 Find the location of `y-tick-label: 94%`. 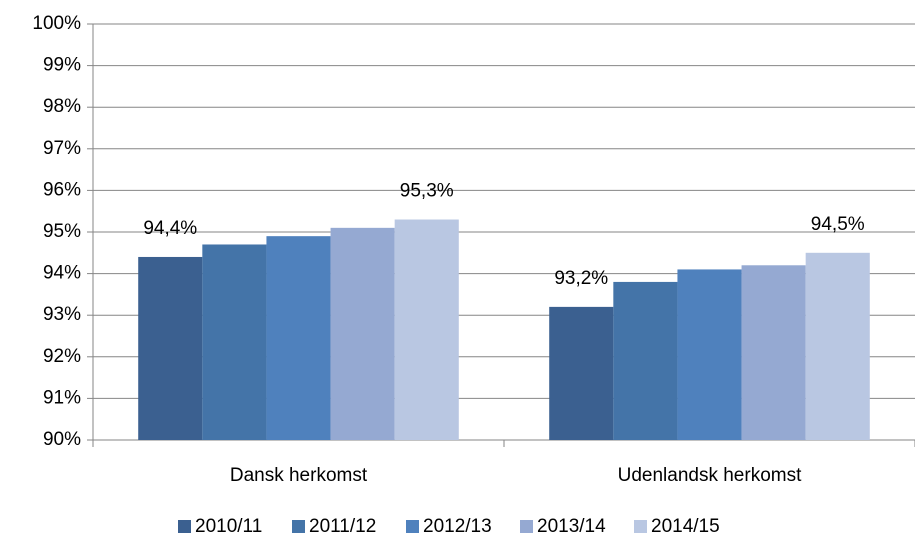

y-tick-label: 94% is located at coordinates (62, 273).